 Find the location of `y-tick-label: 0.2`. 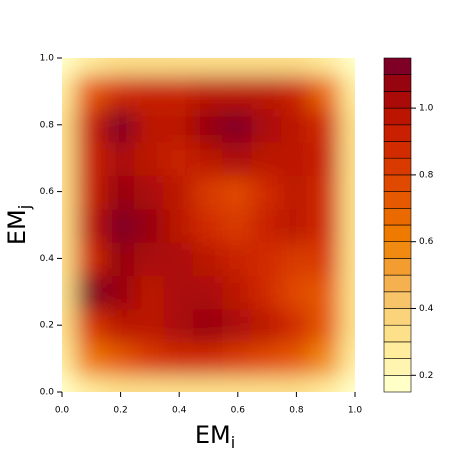

y-tick-label: 0.2 is located at coordinates (47, 326).